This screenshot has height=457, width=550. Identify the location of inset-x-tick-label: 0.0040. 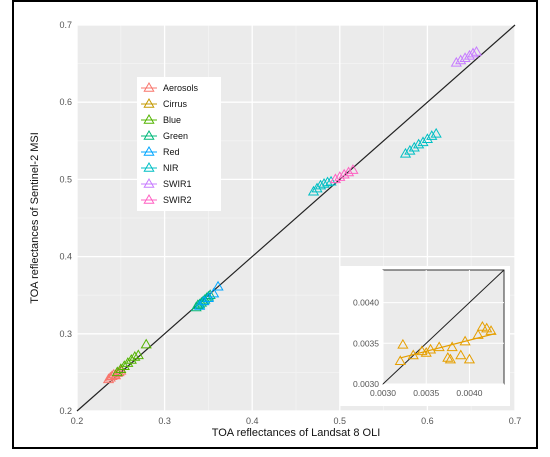
(469, 393).